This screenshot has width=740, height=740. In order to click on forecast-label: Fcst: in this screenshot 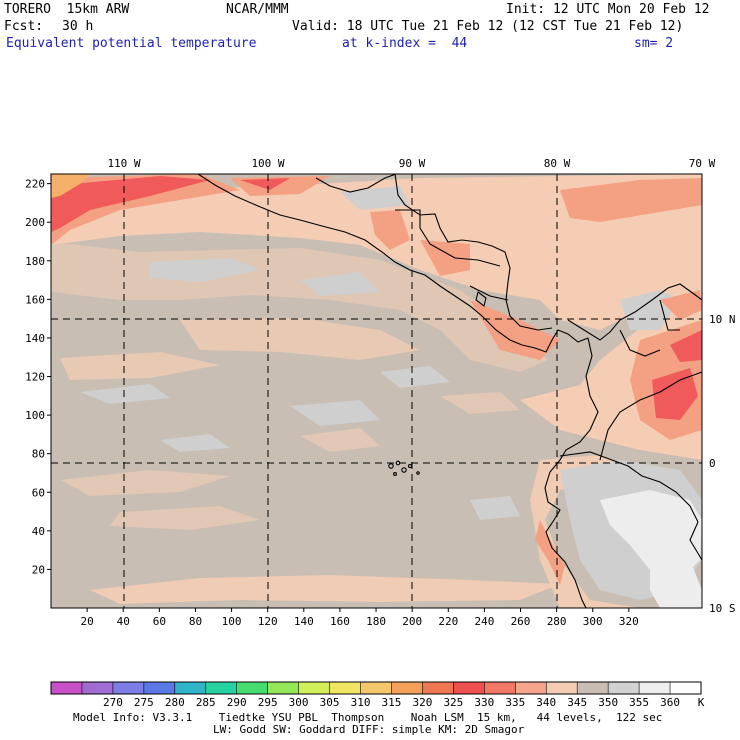, I will do `click(24, 26)`.